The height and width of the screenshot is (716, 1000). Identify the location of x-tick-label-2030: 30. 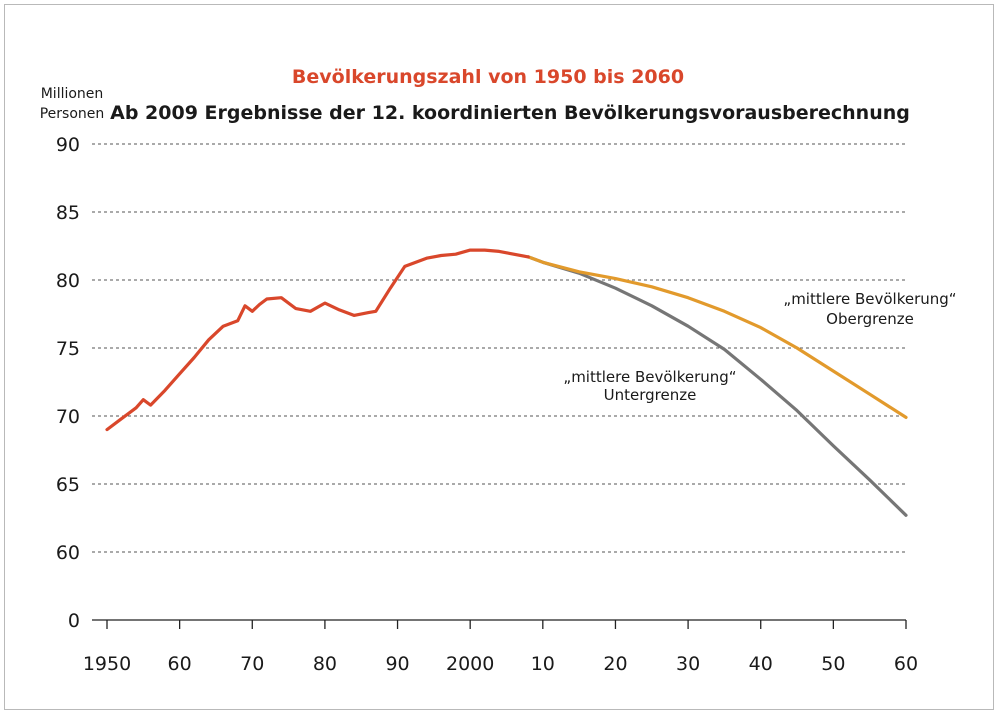
(688, 664).